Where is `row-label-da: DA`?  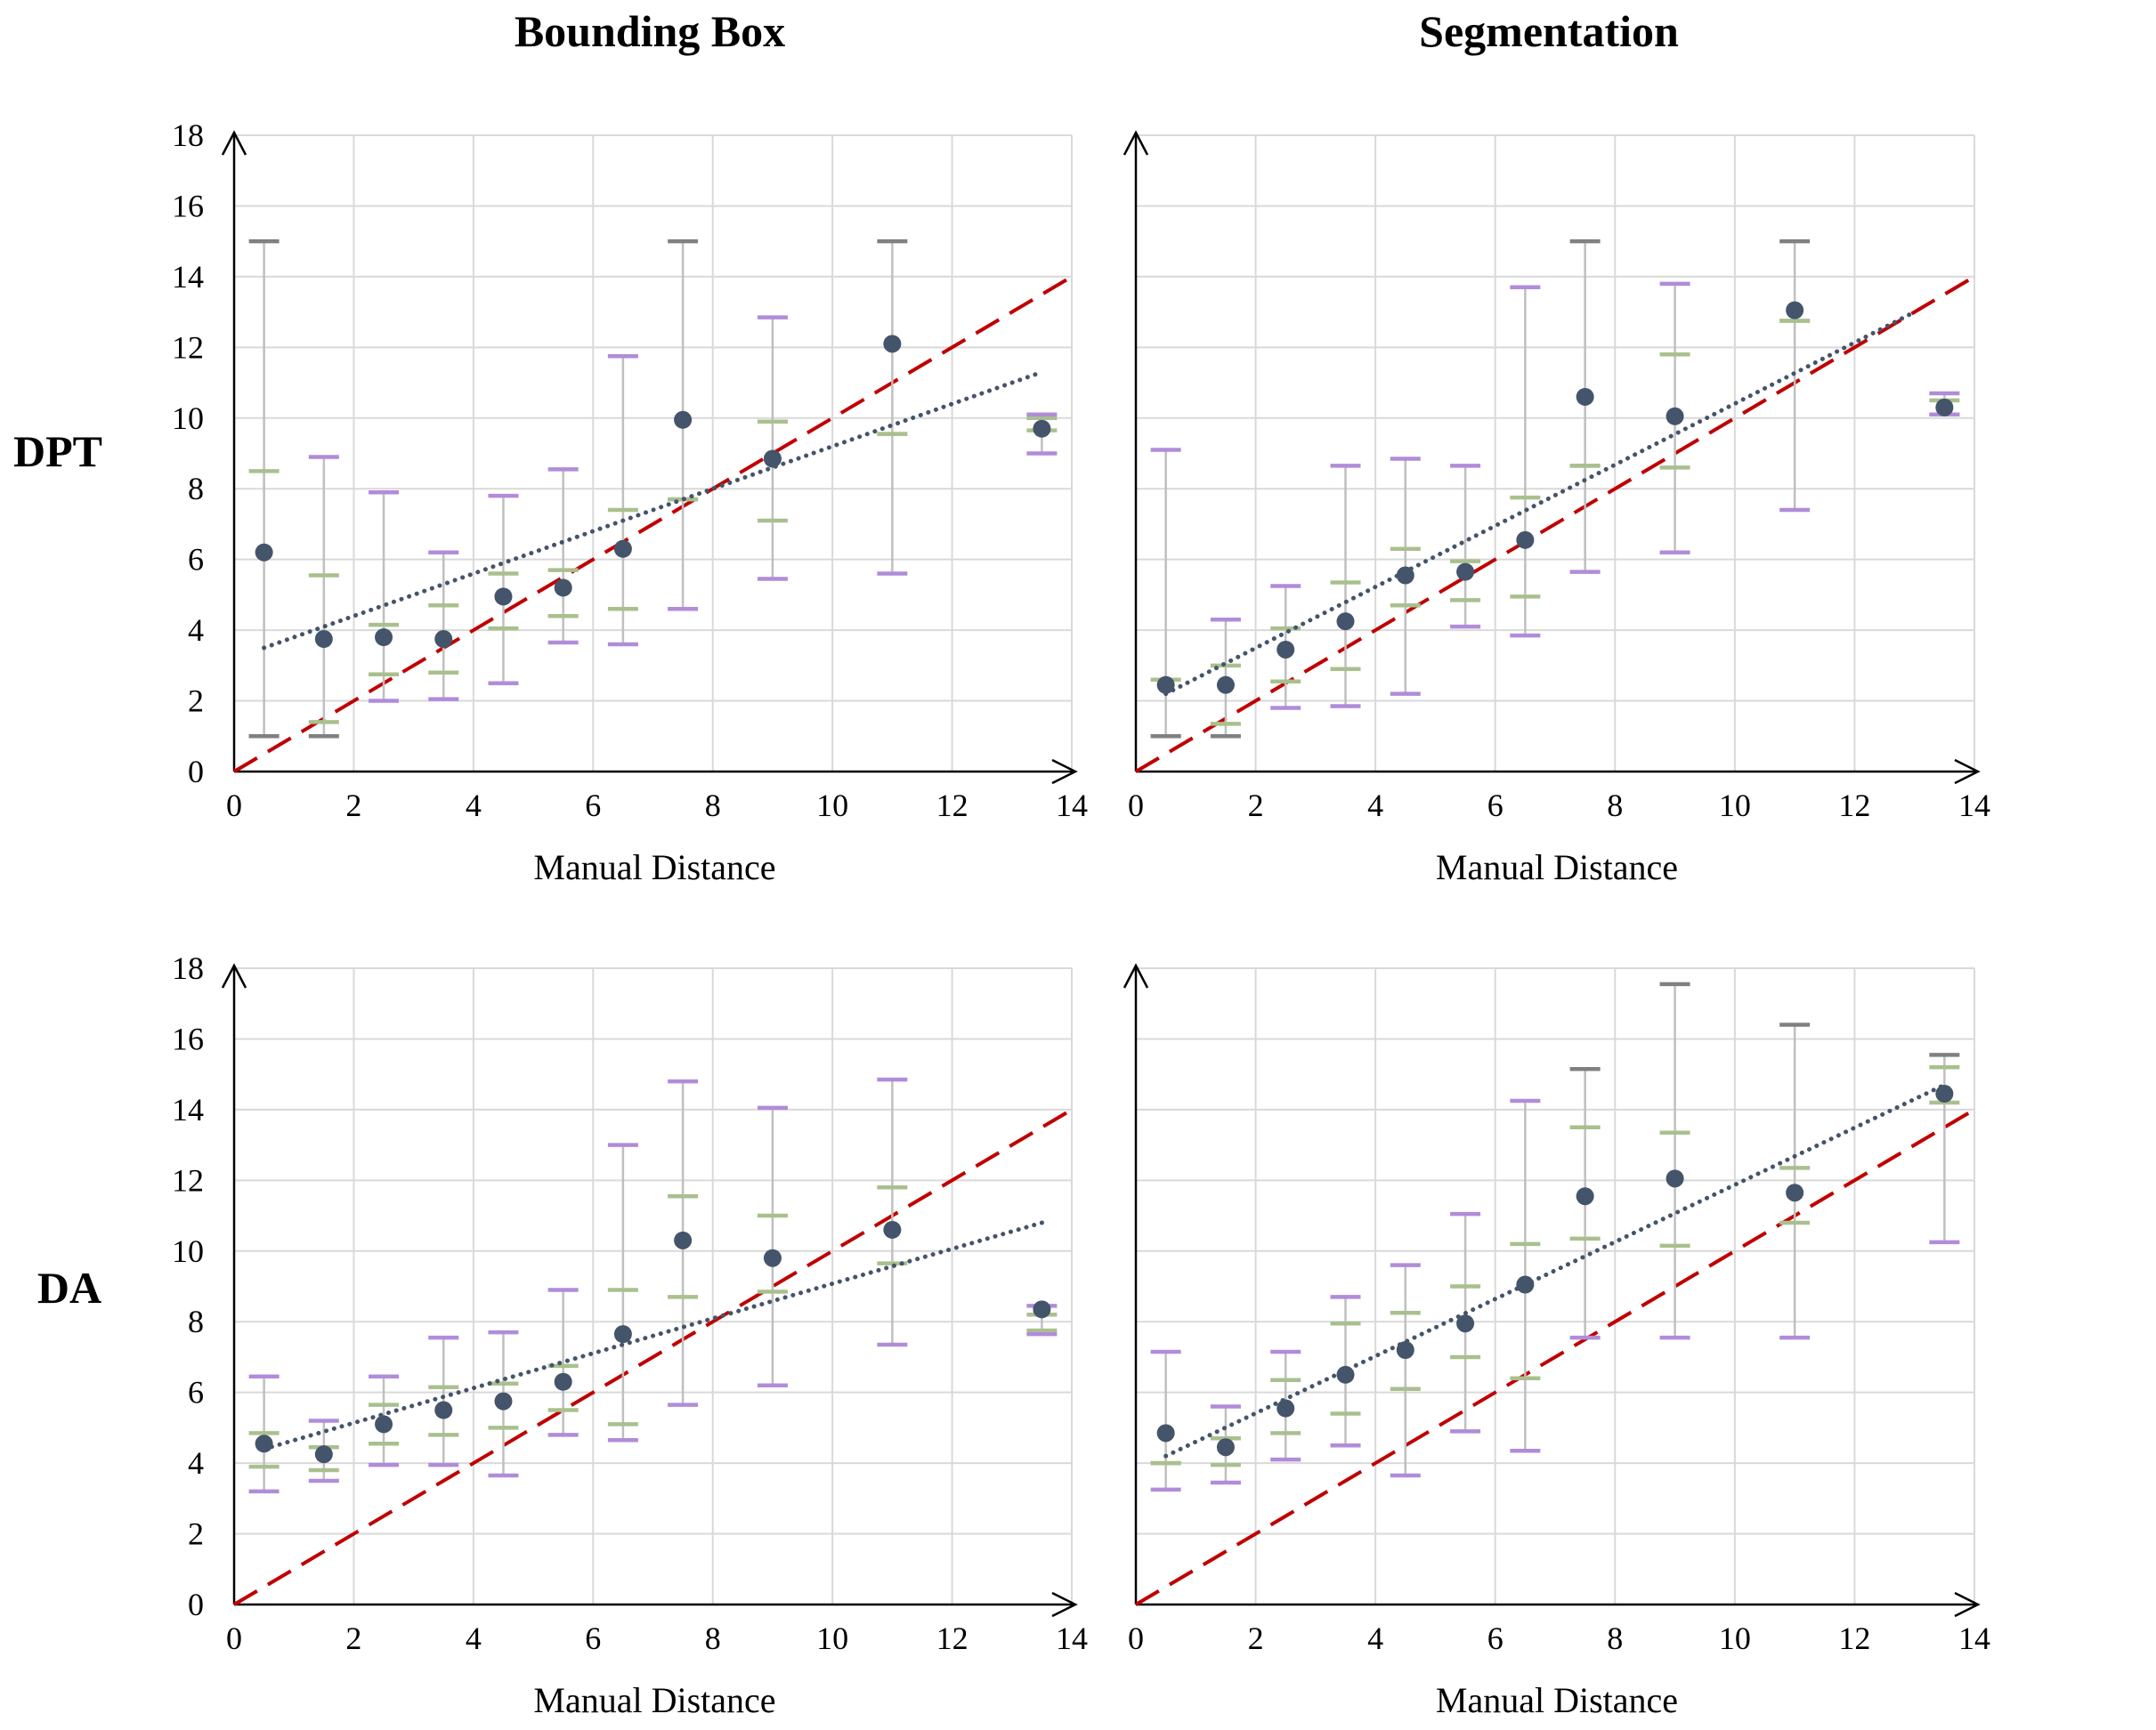
row-label-da: DA is located at coordinates (69, 1288).